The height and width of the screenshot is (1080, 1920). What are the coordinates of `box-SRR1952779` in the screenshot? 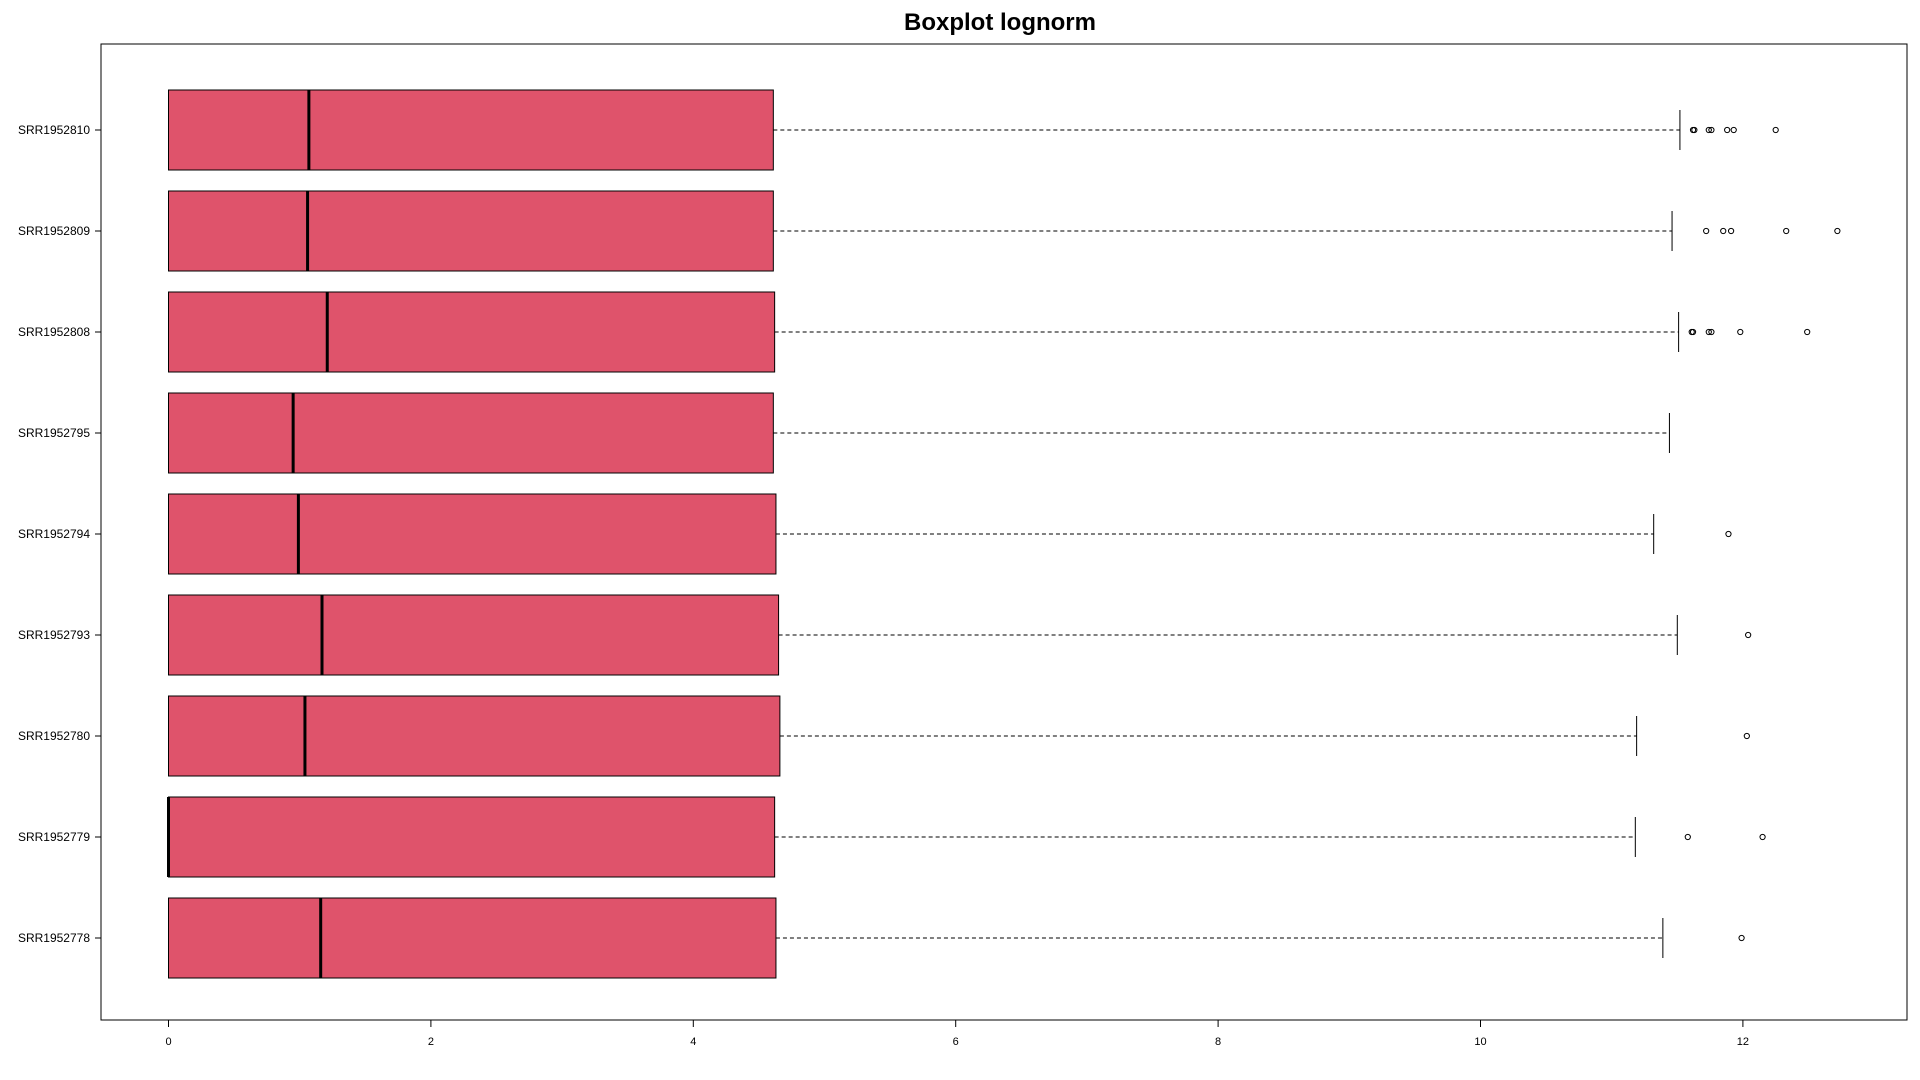 It's located at (966, 837).